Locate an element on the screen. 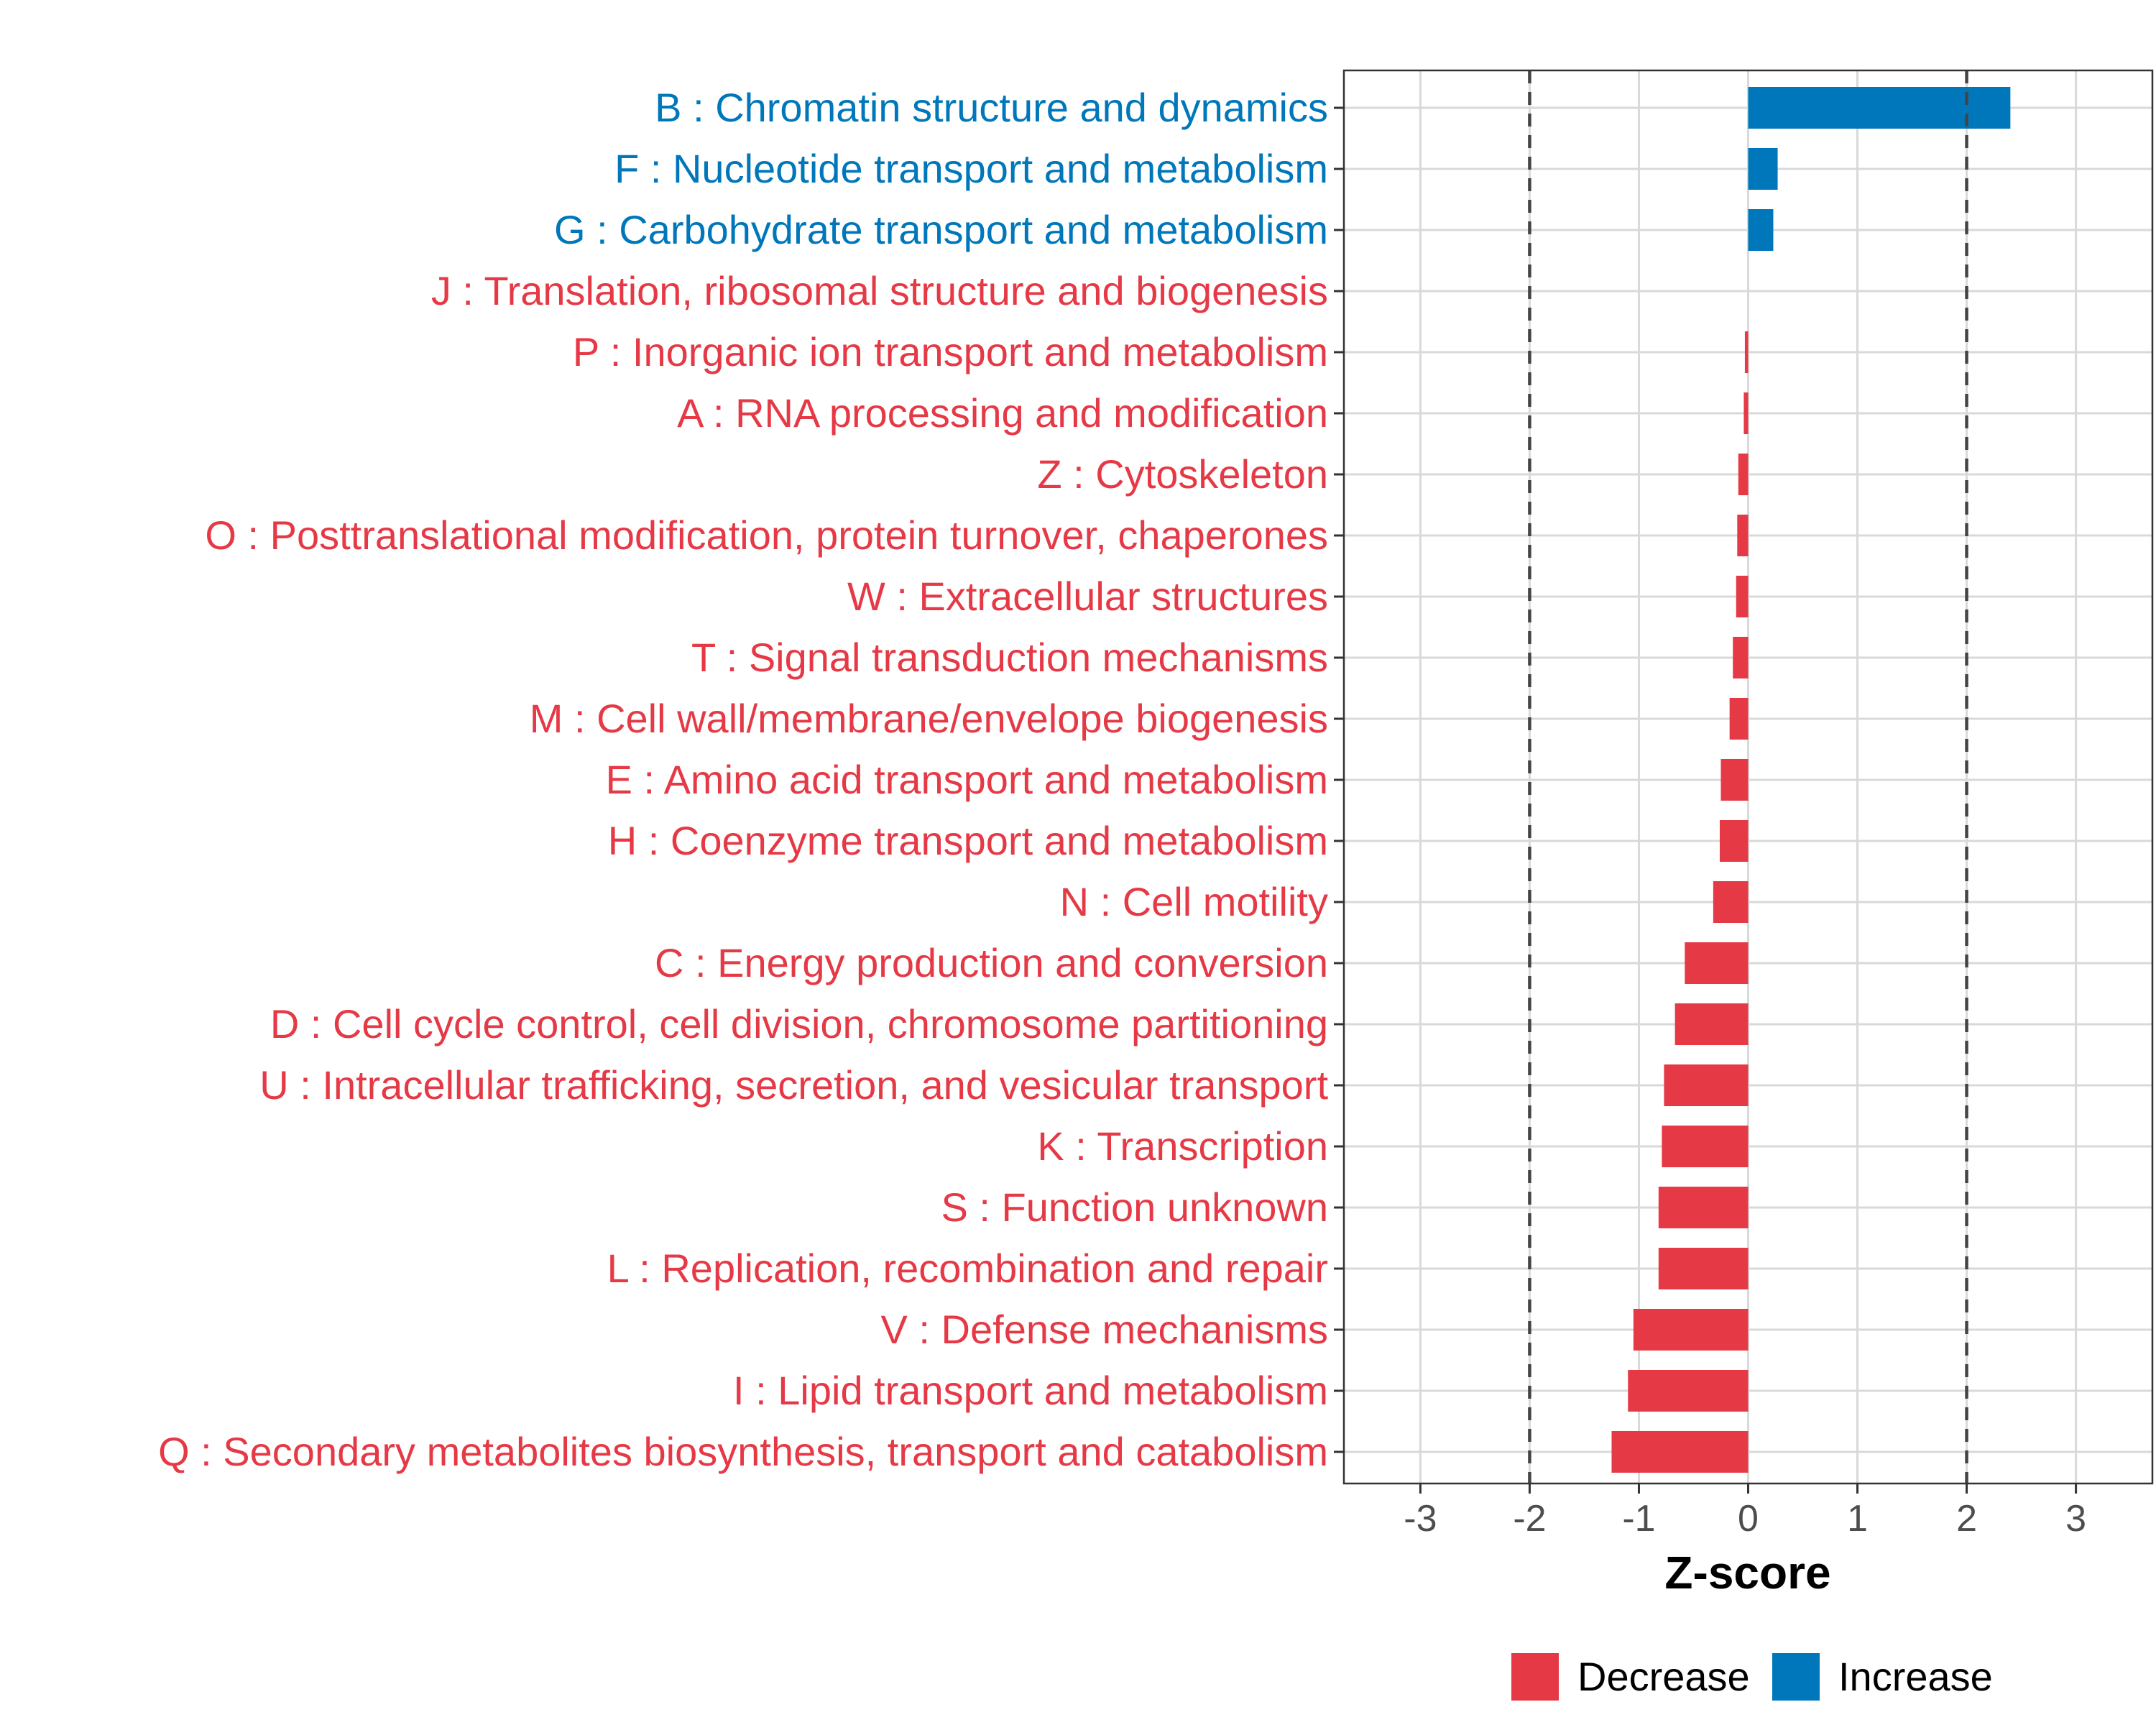 The image size is (2156, 1725). x-axis-ticks: -3 -2 -1 0 1 2 3 is located at coordinates (1745, 1512).